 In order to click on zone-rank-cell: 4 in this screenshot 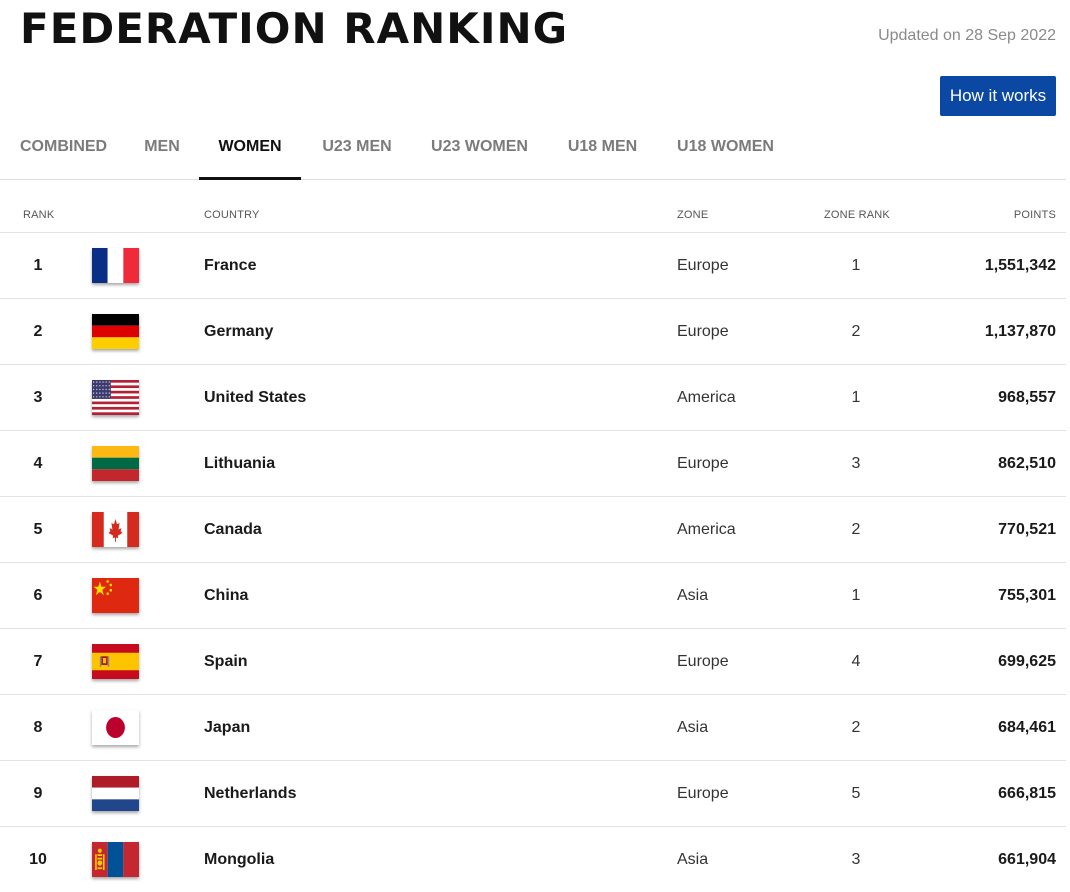, I will do `click(856, 661)`.